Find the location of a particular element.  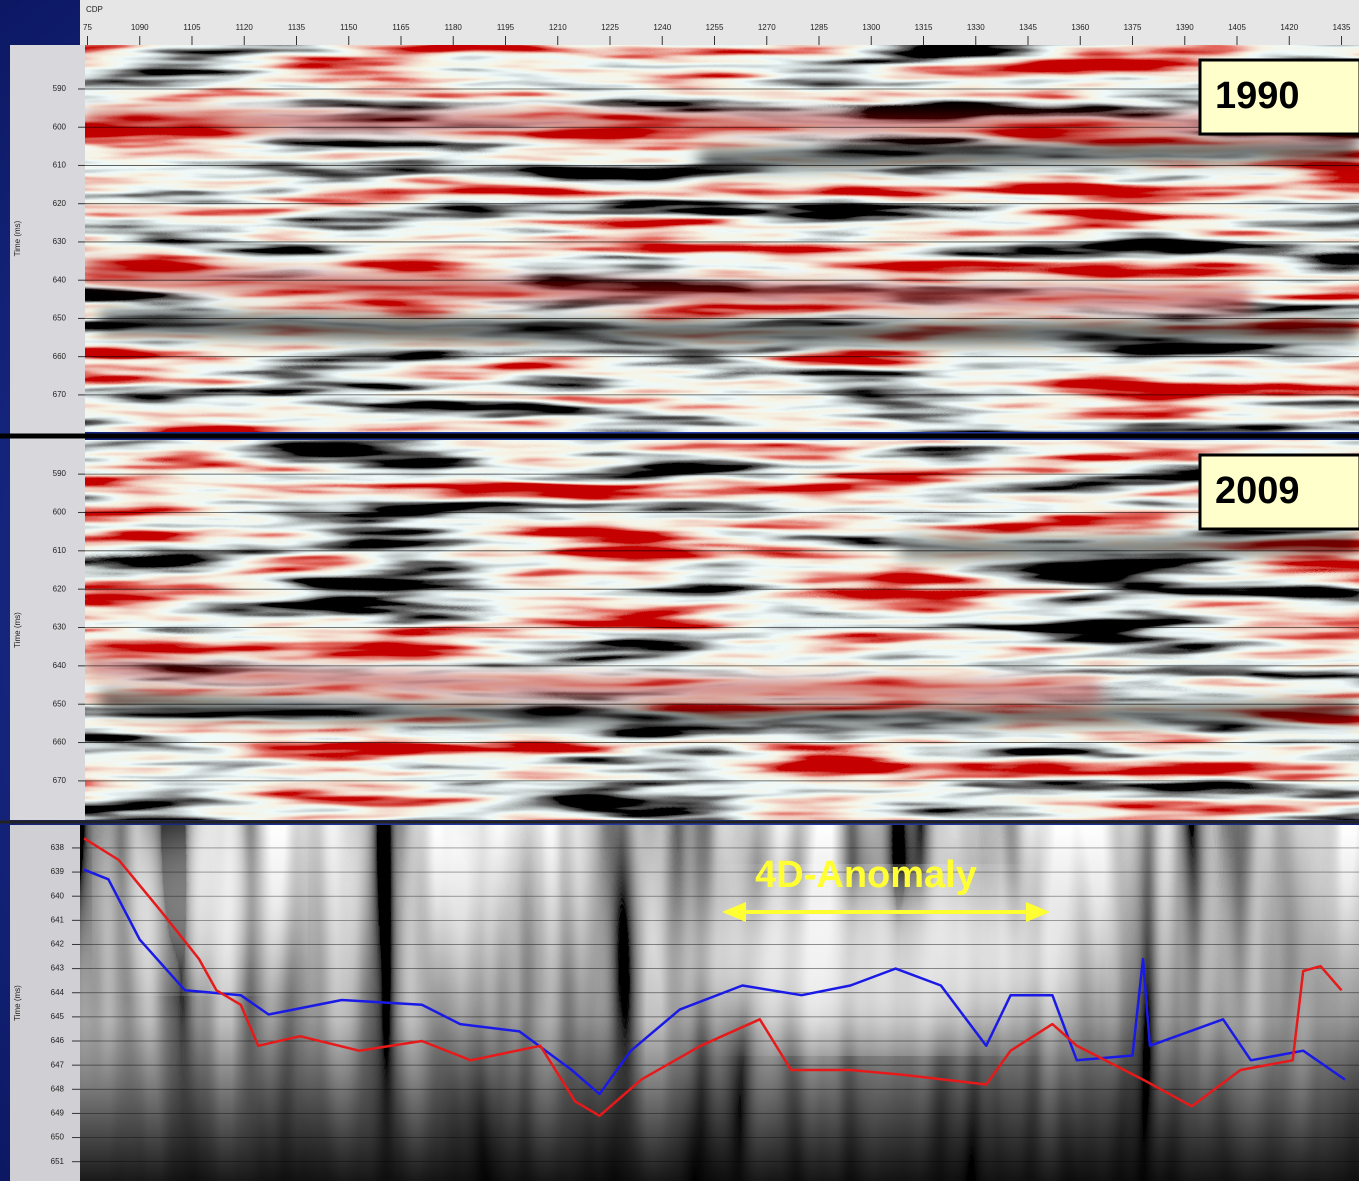

y-tick-label: 648 is located at coordinates (58, 1088).